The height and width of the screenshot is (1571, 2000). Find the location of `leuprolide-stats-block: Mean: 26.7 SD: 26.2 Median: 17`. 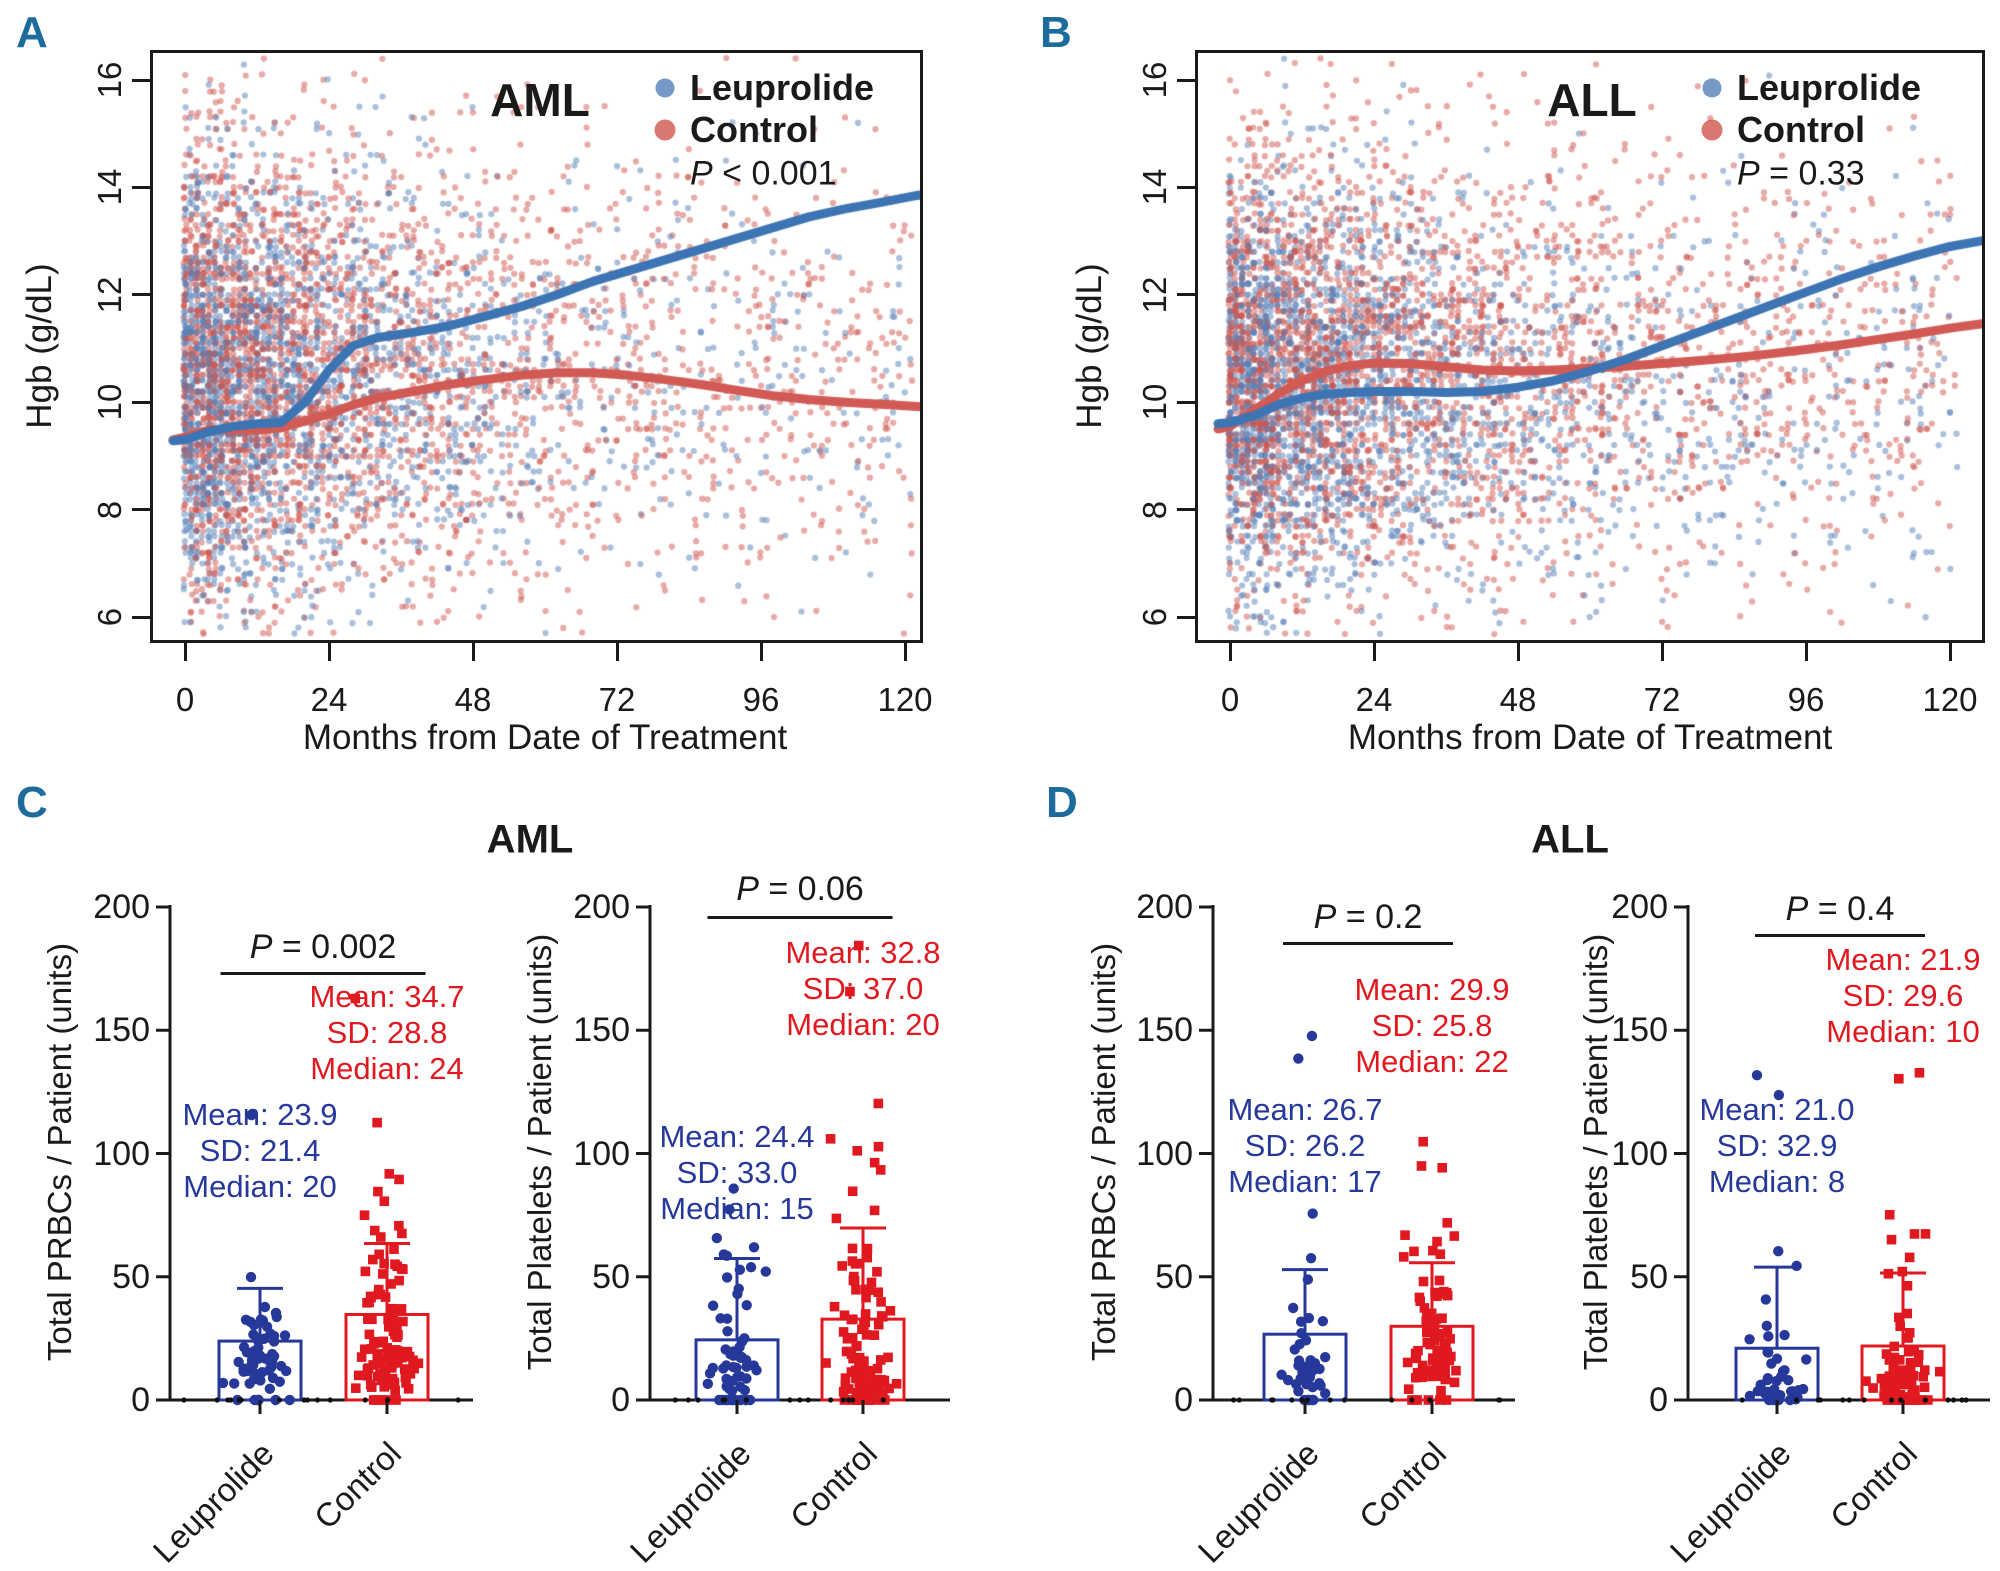

leuprolide-stats-block: Mean: 26.7 SD: 26.2 Median: 17 is located at coordinates (1304, 1146).